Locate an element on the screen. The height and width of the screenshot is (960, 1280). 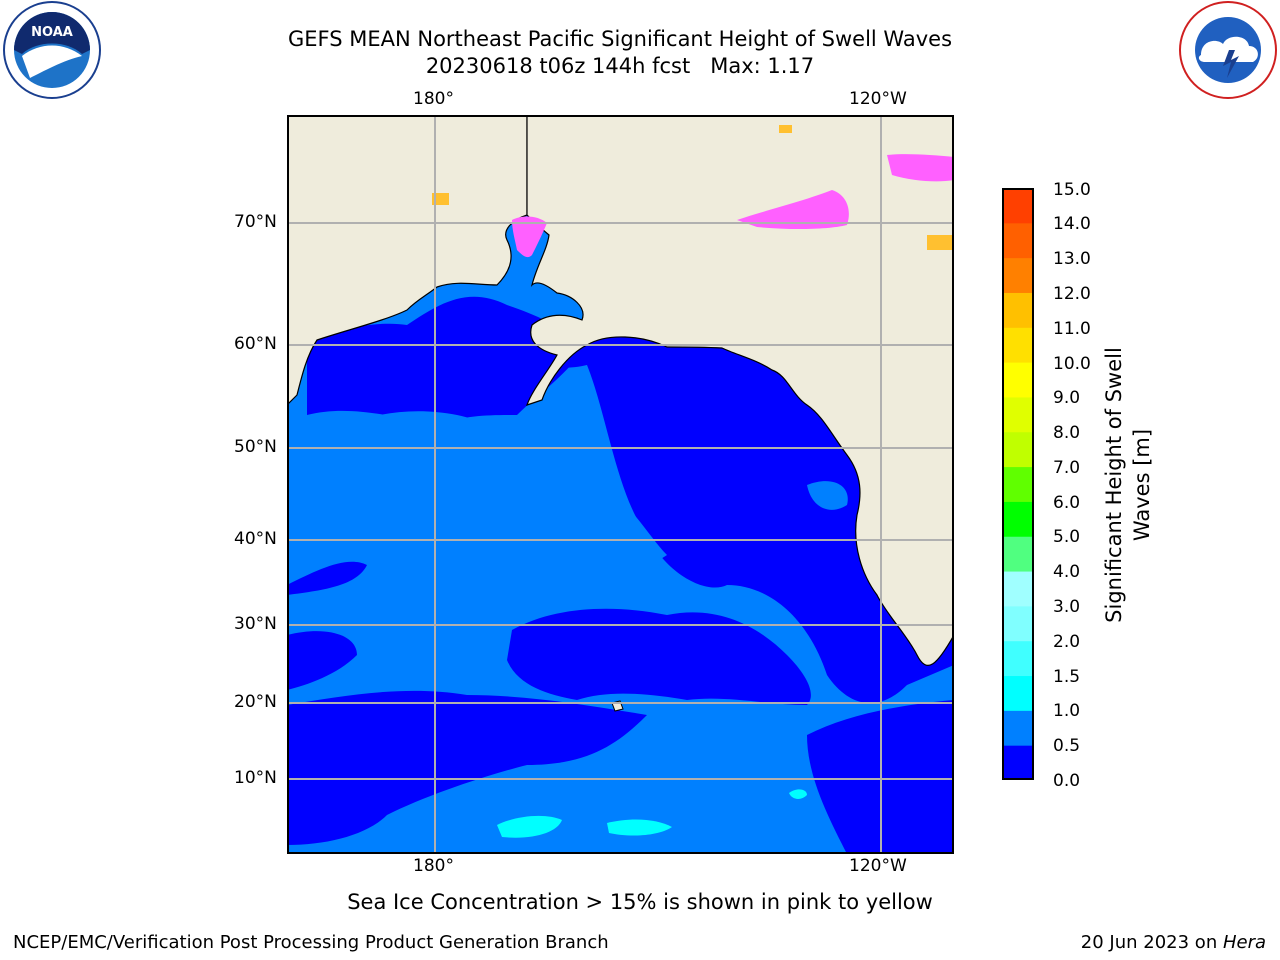
colorbar-tick: 1.0 is located at coordinates (1067, 711).